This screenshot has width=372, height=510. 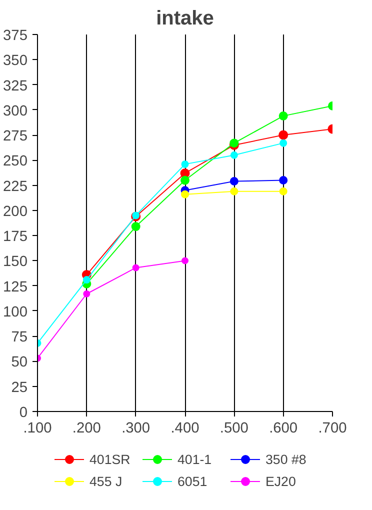 I want to click on y-tick-label: 25, so click(x=19, y=388).